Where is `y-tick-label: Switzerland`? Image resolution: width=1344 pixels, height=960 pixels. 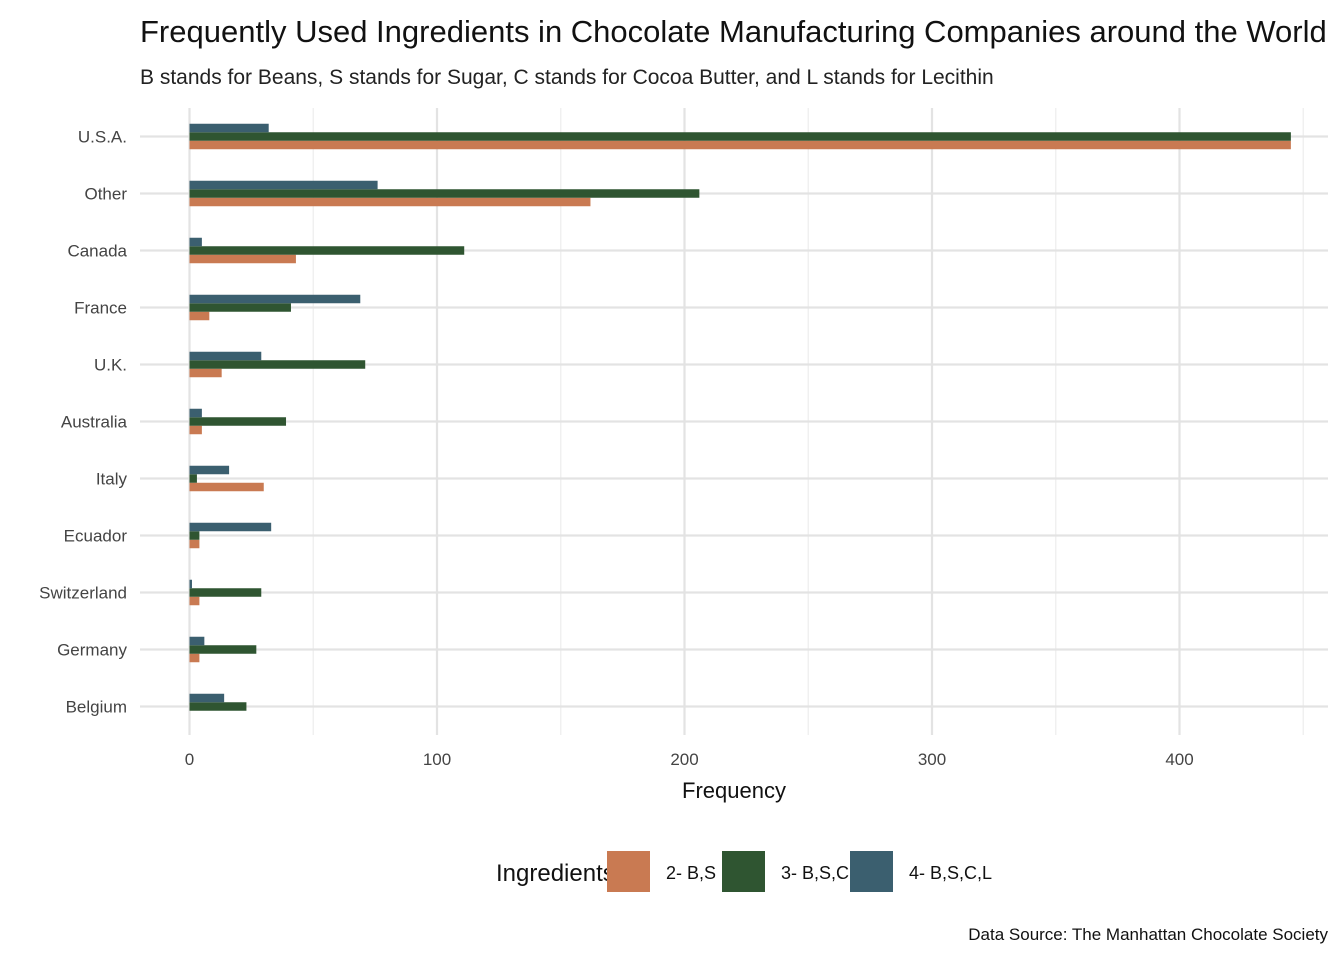
y-tick-label: Switzerland is located at coordinates (83, 593).